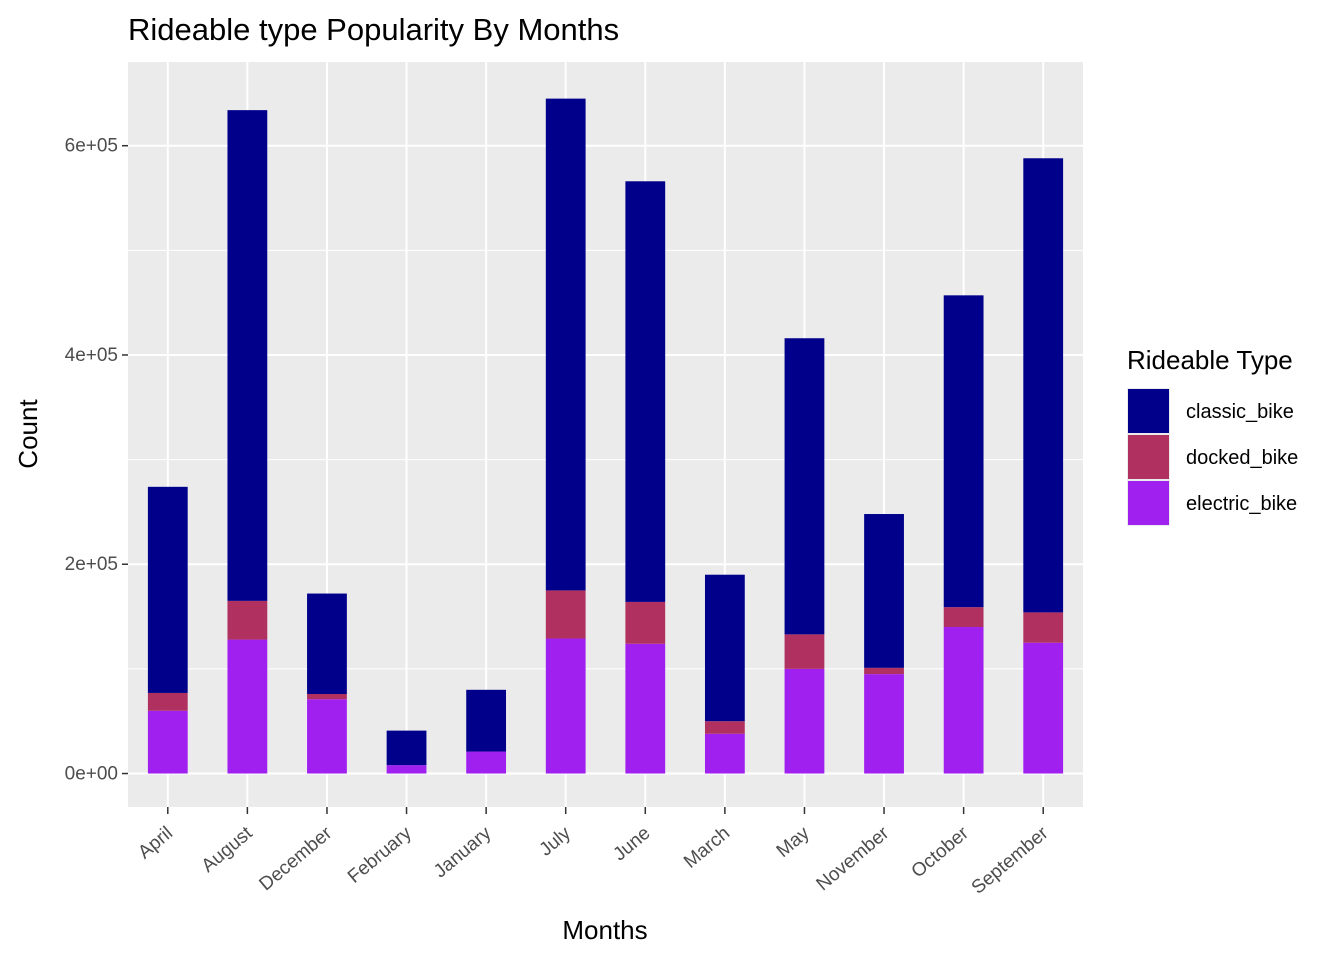  Describe the element at coordinates (645, 708) in the screenshot. I see `bar-electric_bike-june` at that location.